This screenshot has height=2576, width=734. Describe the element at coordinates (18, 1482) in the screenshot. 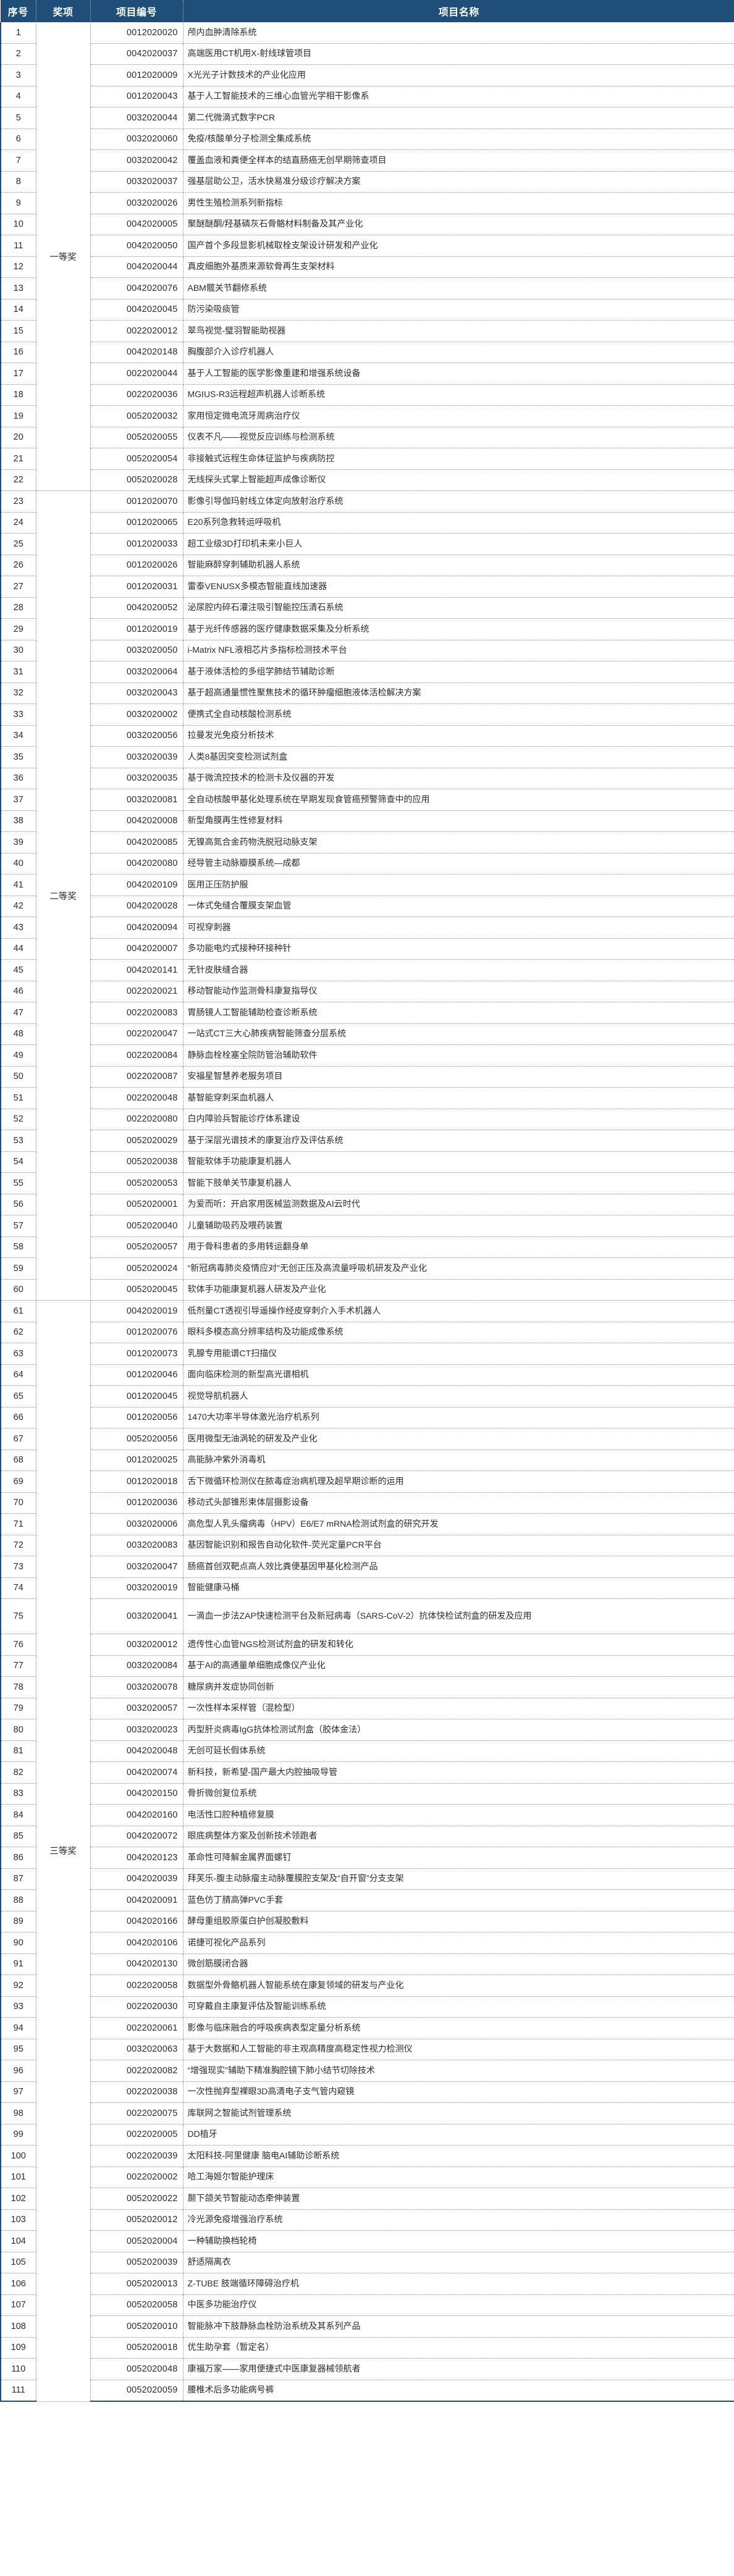

I see `row-seq: 69` at that location.